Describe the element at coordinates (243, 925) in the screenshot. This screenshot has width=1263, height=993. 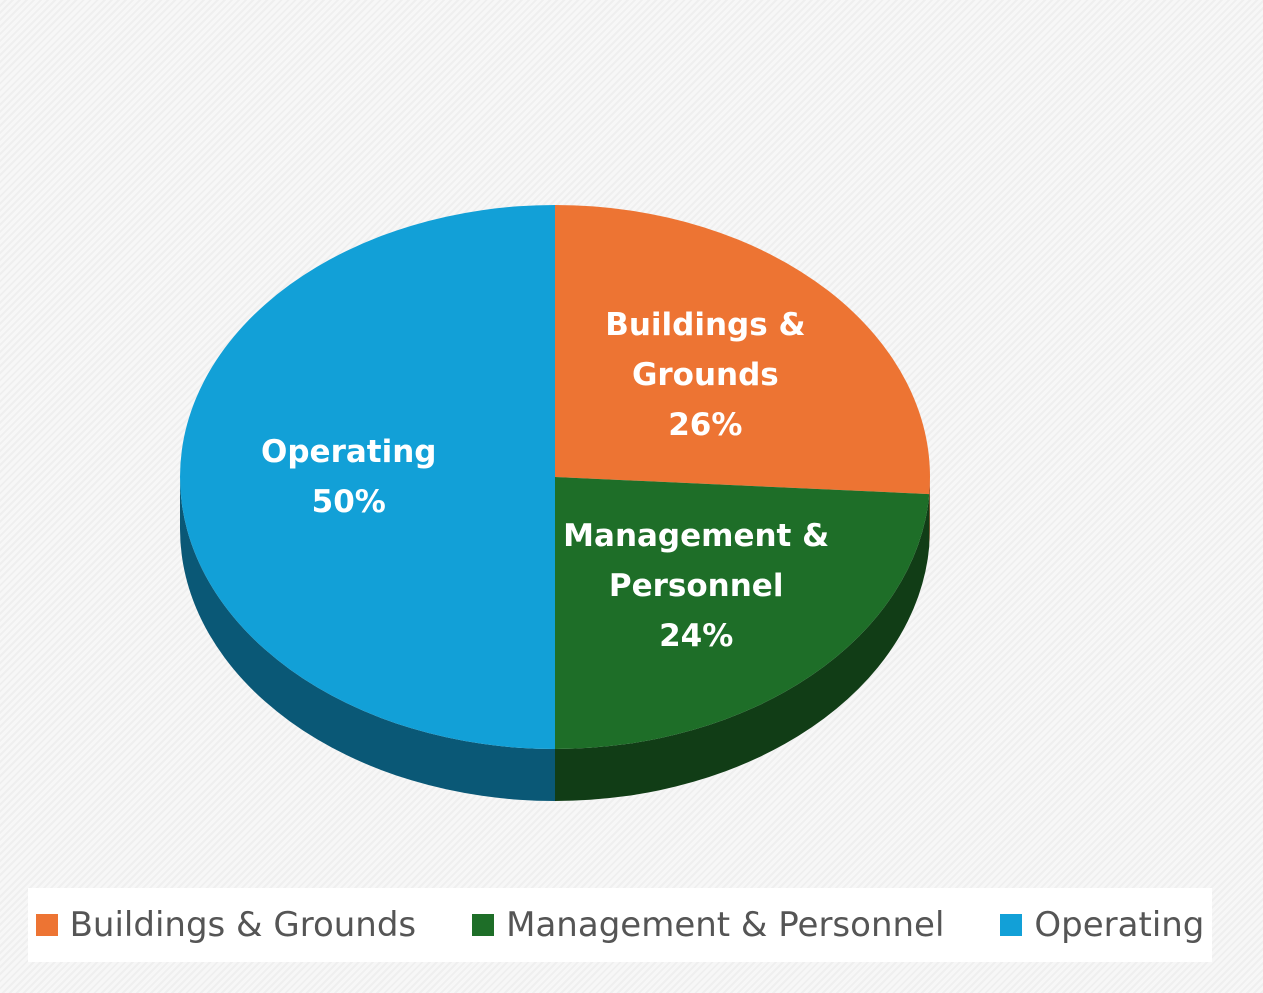
I see `legend-label: Buildings & Grounds` at that location.